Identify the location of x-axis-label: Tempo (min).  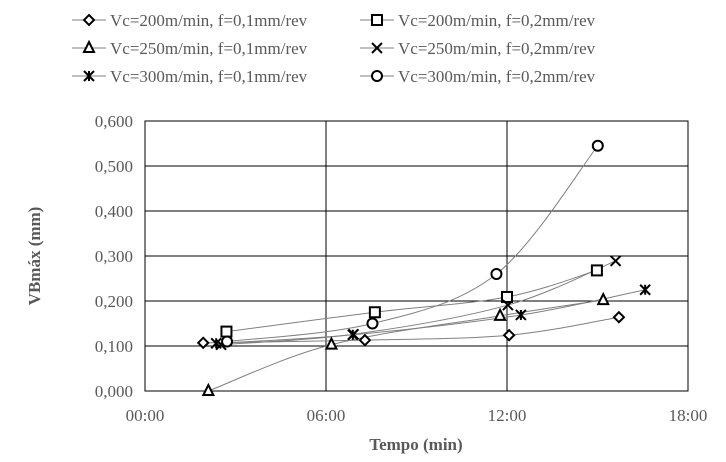
(415, 444).